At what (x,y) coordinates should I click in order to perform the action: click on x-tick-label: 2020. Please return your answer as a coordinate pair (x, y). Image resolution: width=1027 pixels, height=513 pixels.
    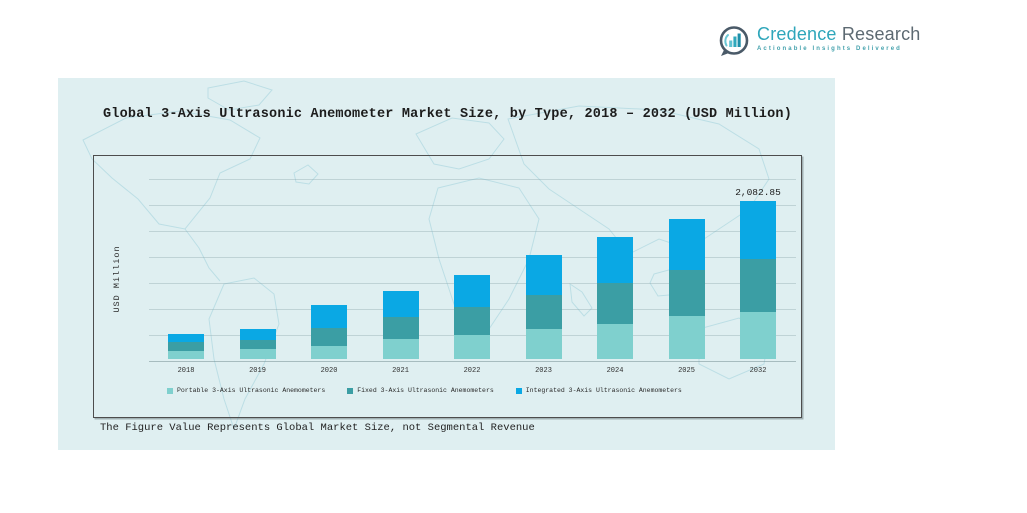
    Looking at the image, I should click on (329, 371).